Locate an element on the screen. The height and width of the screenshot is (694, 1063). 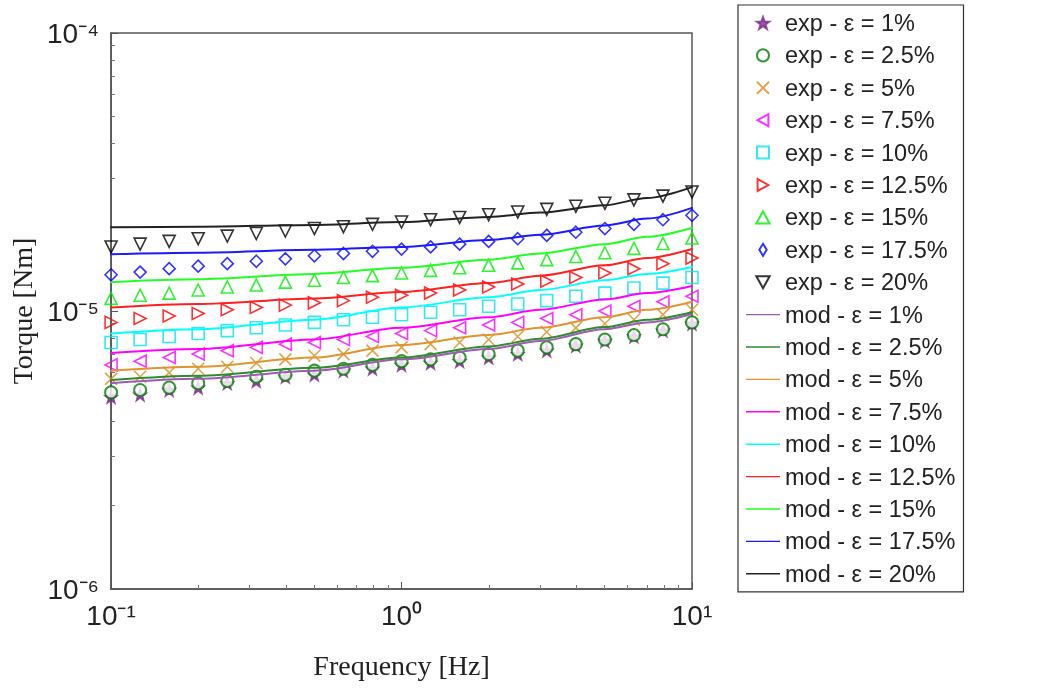
y-tick-label: 10⁻⁴ is located at coordinates (73, 33).